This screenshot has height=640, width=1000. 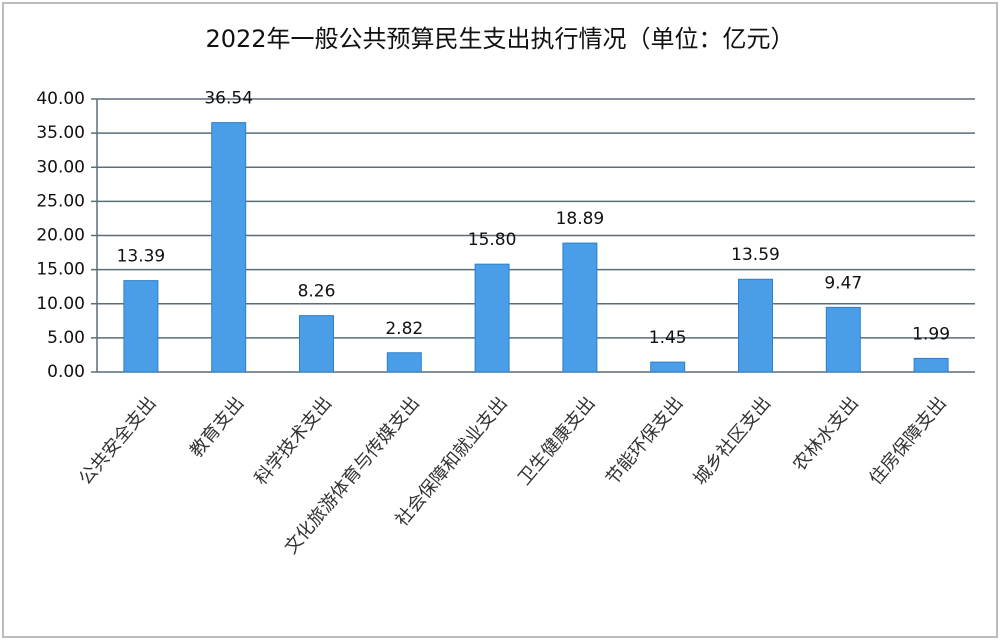 I want to click on value-label: 9.47, so click(x=843, y=283).